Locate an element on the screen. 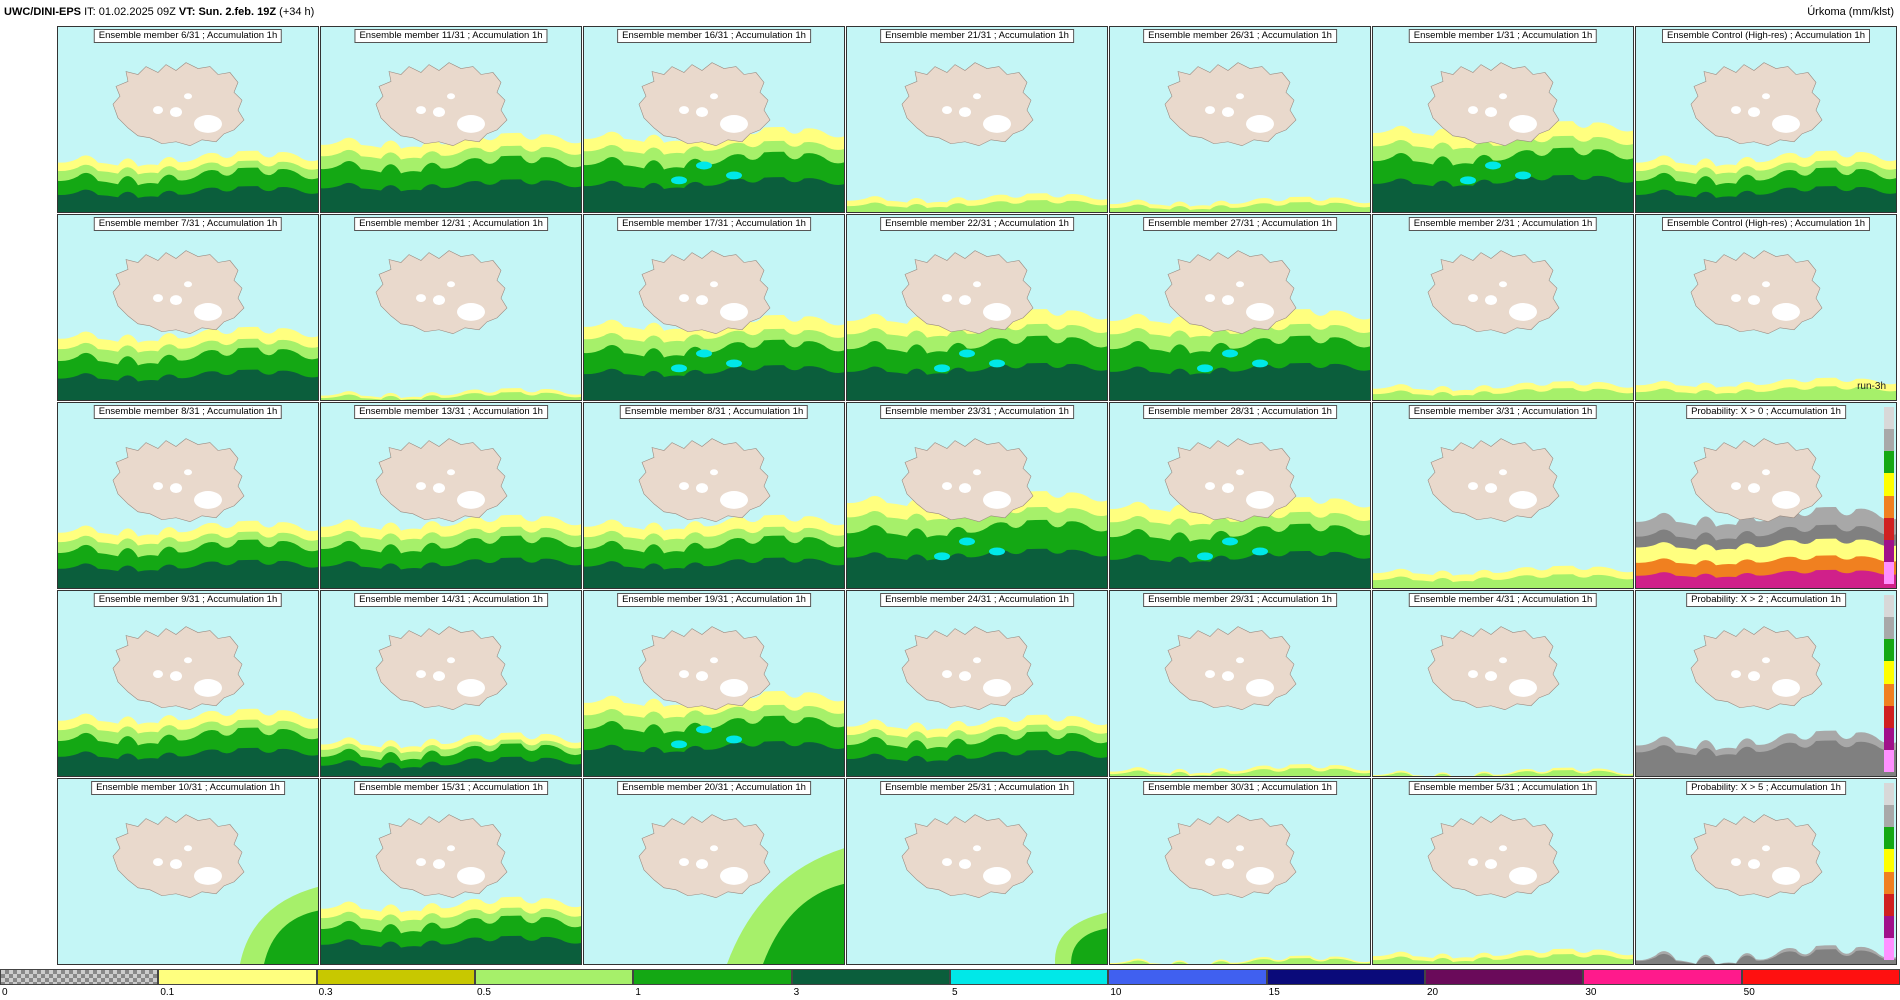  panel-title: Ensemble member 8/31 ; Accumulation 1h is located at coordinates (188, 412).